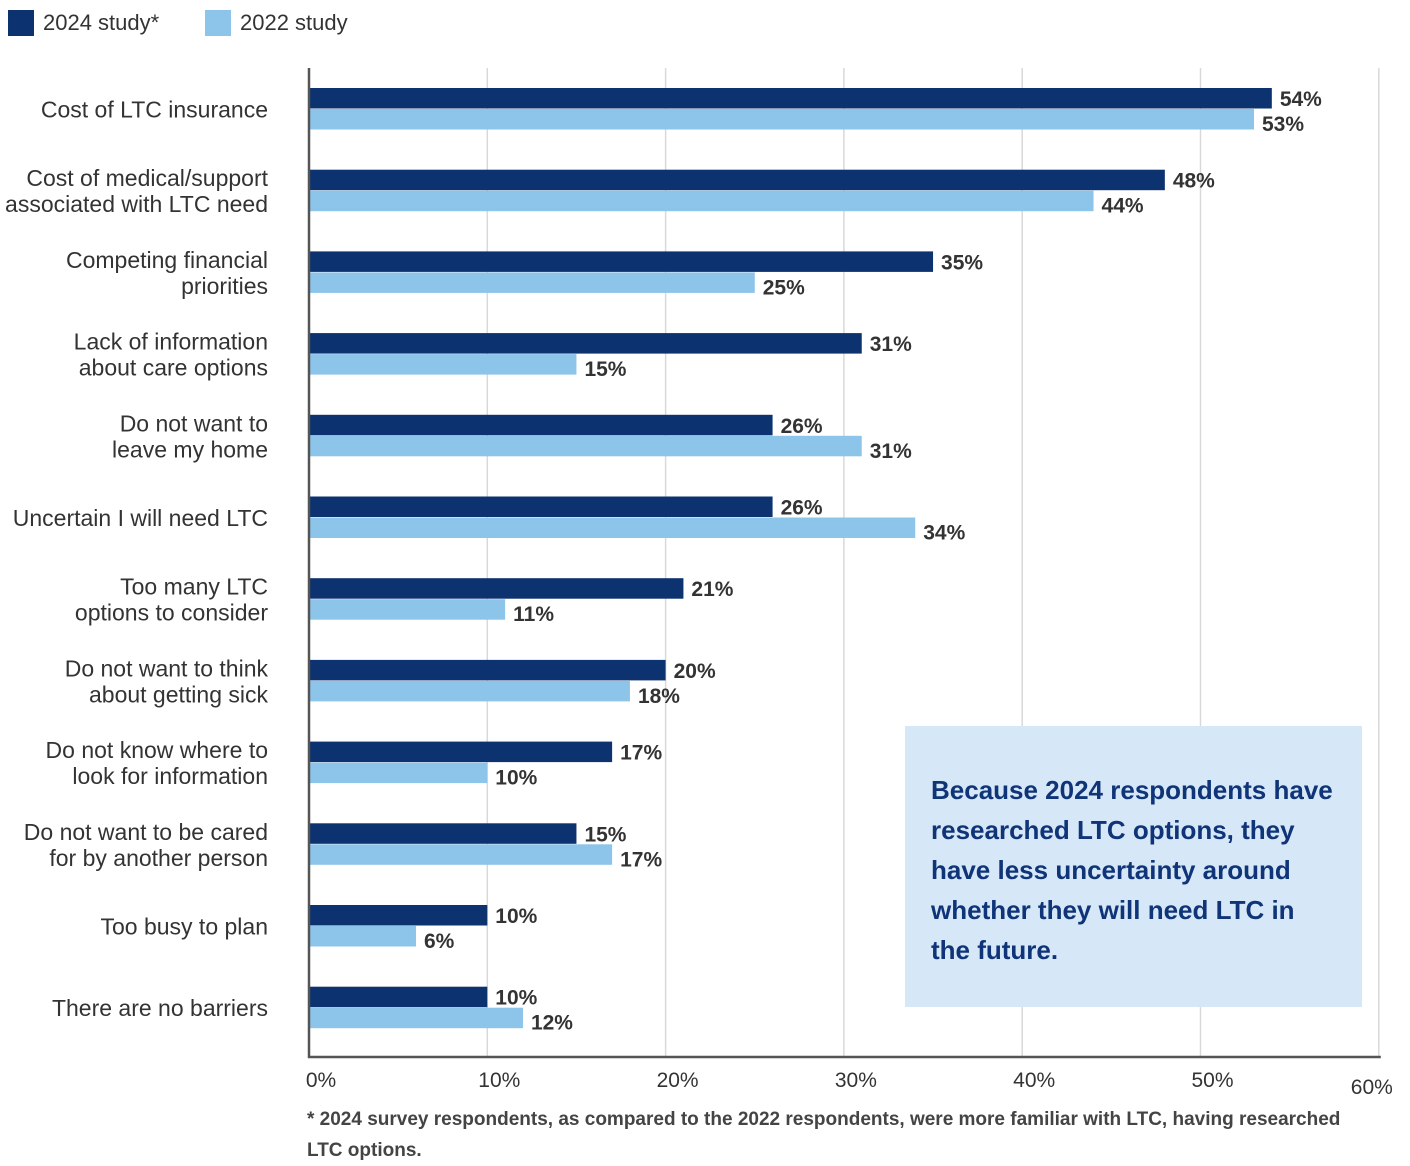 The image size is (1410, 1166). I want to click on bar-value-label: 18%, so click(659, 696).